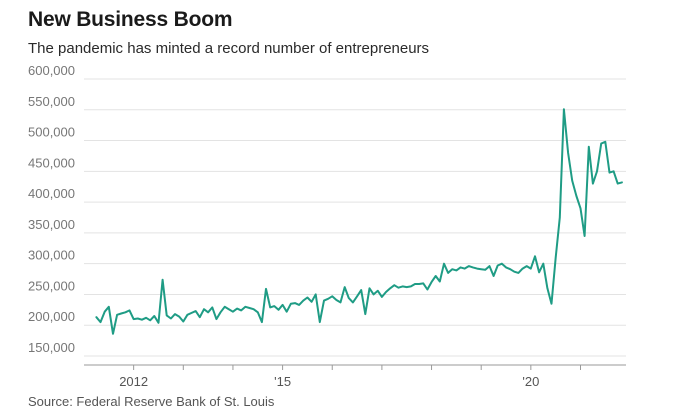 The image size is (676, 420). Describe the element at coordinates (51, 101) in the screenshot. I see `y-tick-label: 550,000` at that location.